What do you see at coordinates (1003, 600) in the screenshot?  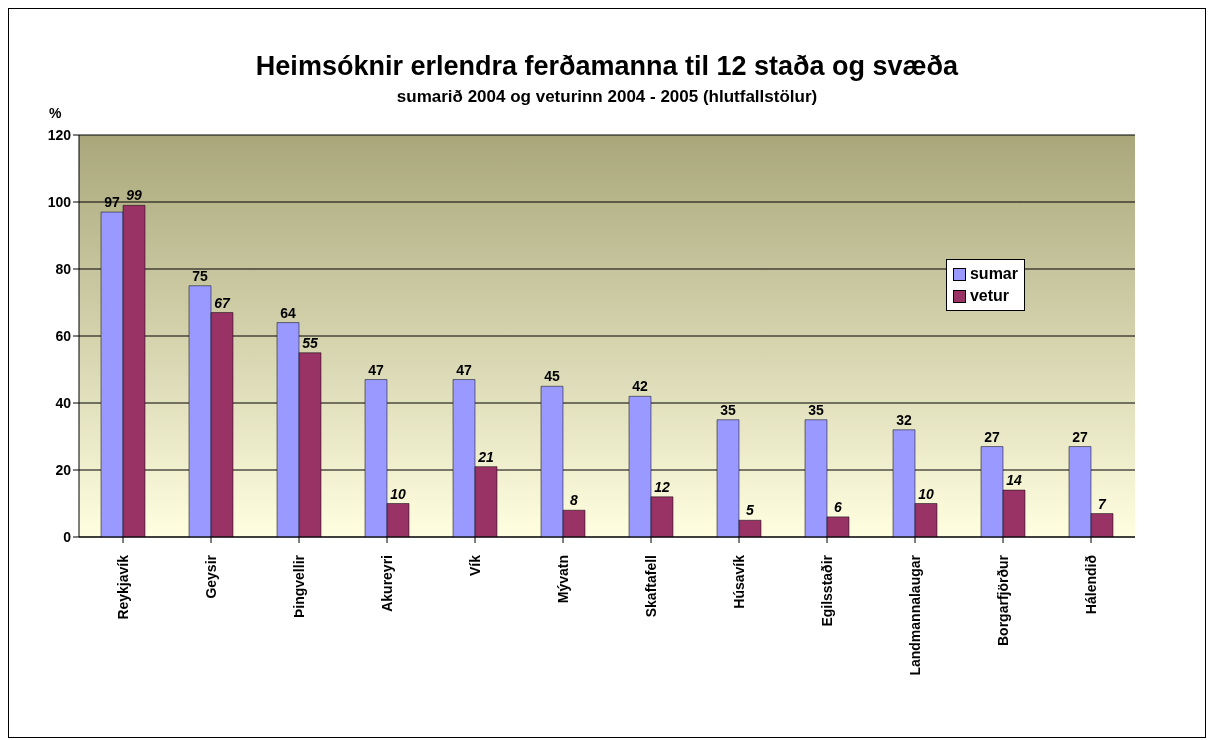 I see `x-tick-label: Borgarfjörður` at bounding box center [1003, 600].